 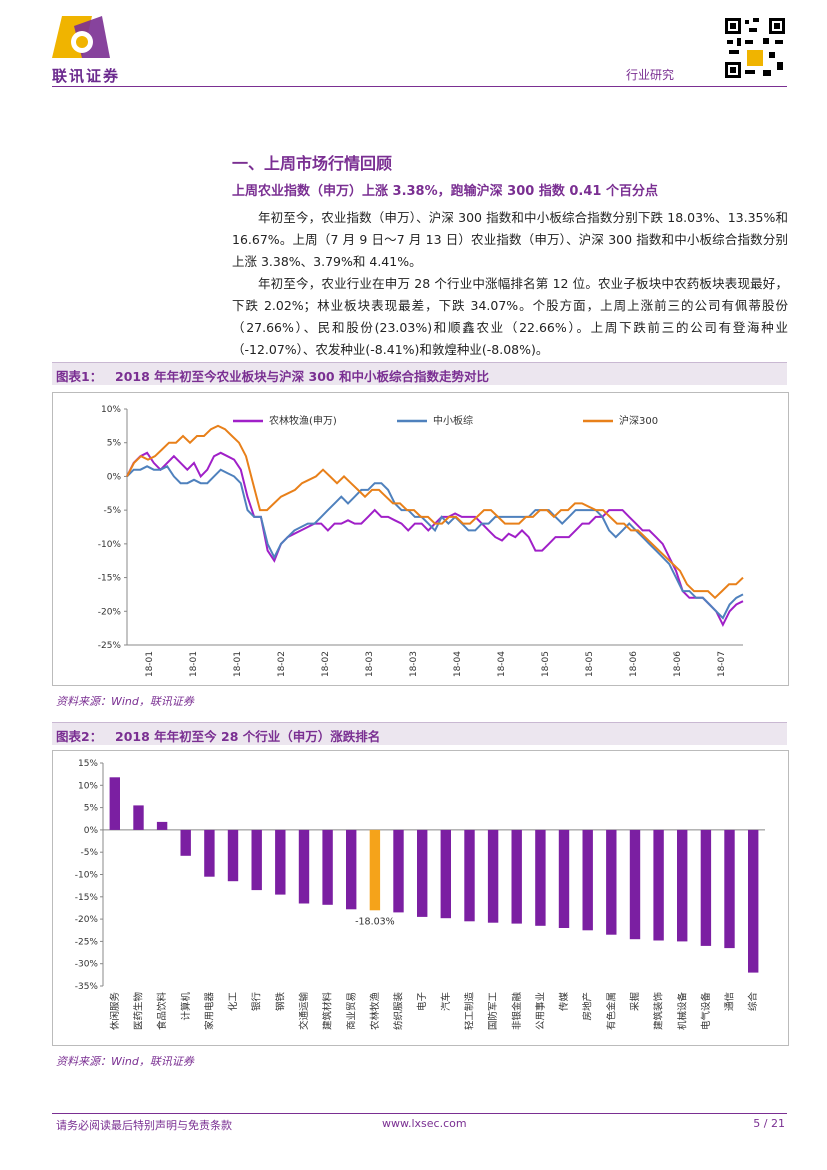 I want to click on category-label: 传媒, so click(x=564, y=1002).